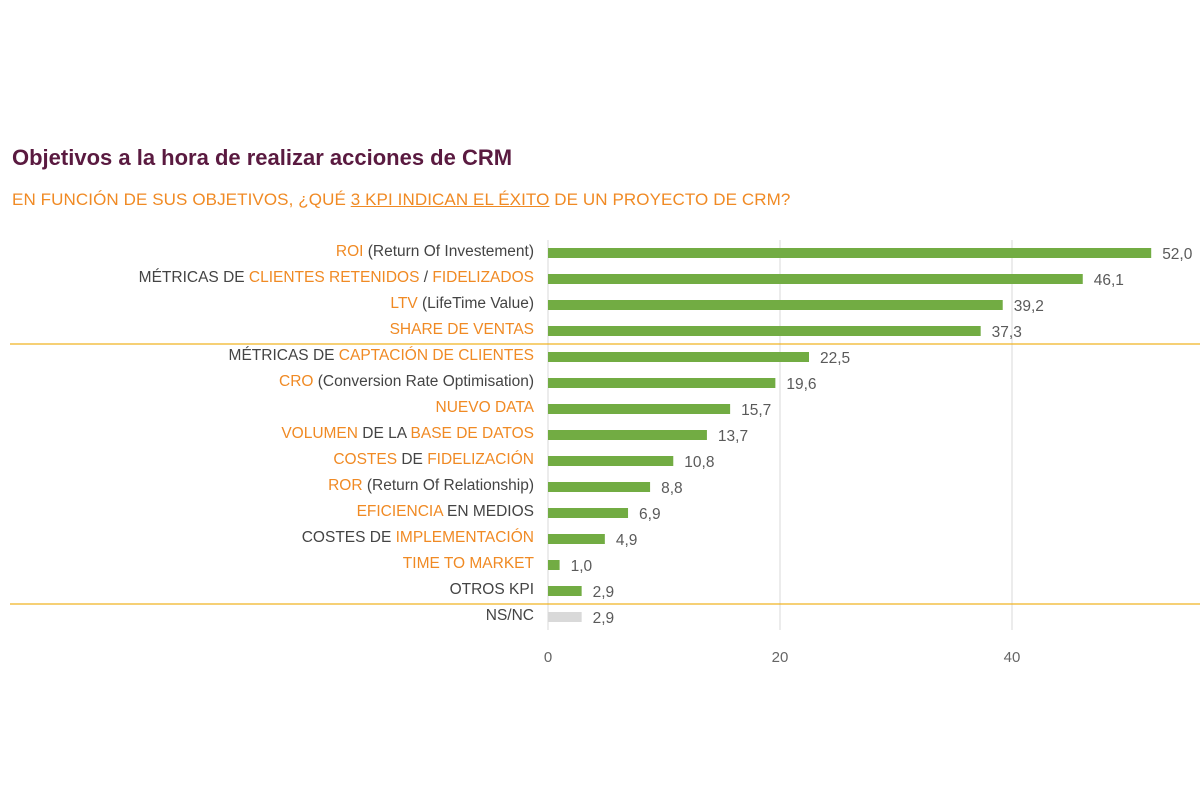  I want to click on value-label-2: 39,2, so click(1029, 306).